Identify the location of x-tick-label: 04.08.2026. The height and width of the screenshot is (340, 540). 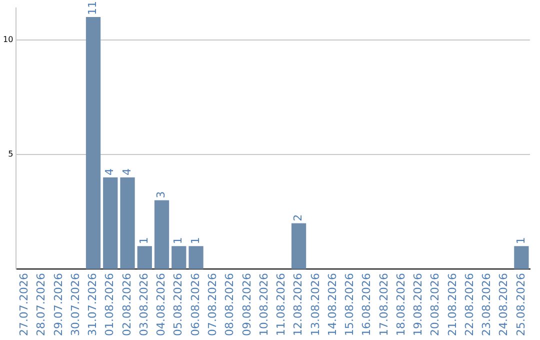
(161, 304).